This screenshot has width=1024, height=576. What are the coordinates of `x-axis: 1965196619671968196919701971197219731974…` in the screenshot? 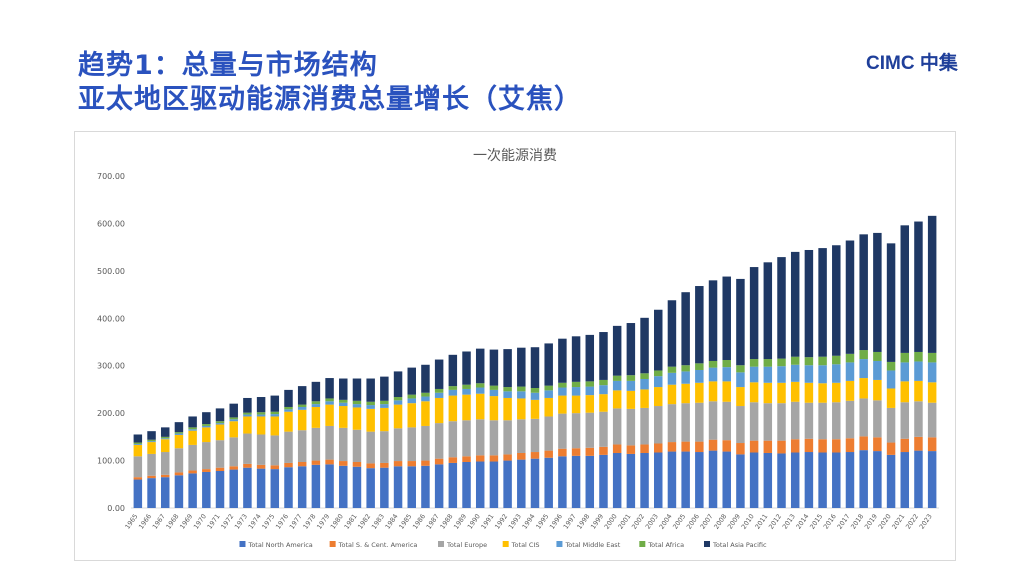 It's located at (528, 522).